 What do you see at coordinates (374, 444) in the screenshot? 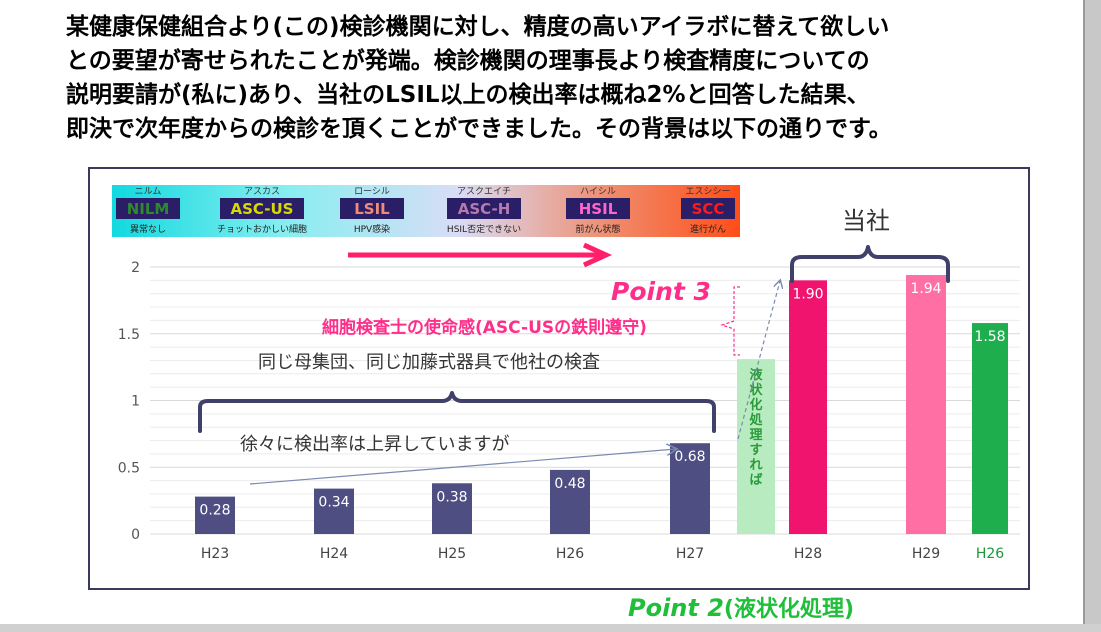
I see `rising-annotation: 徐々に検出率は上昇していますが` at bounding box center [374, 444].